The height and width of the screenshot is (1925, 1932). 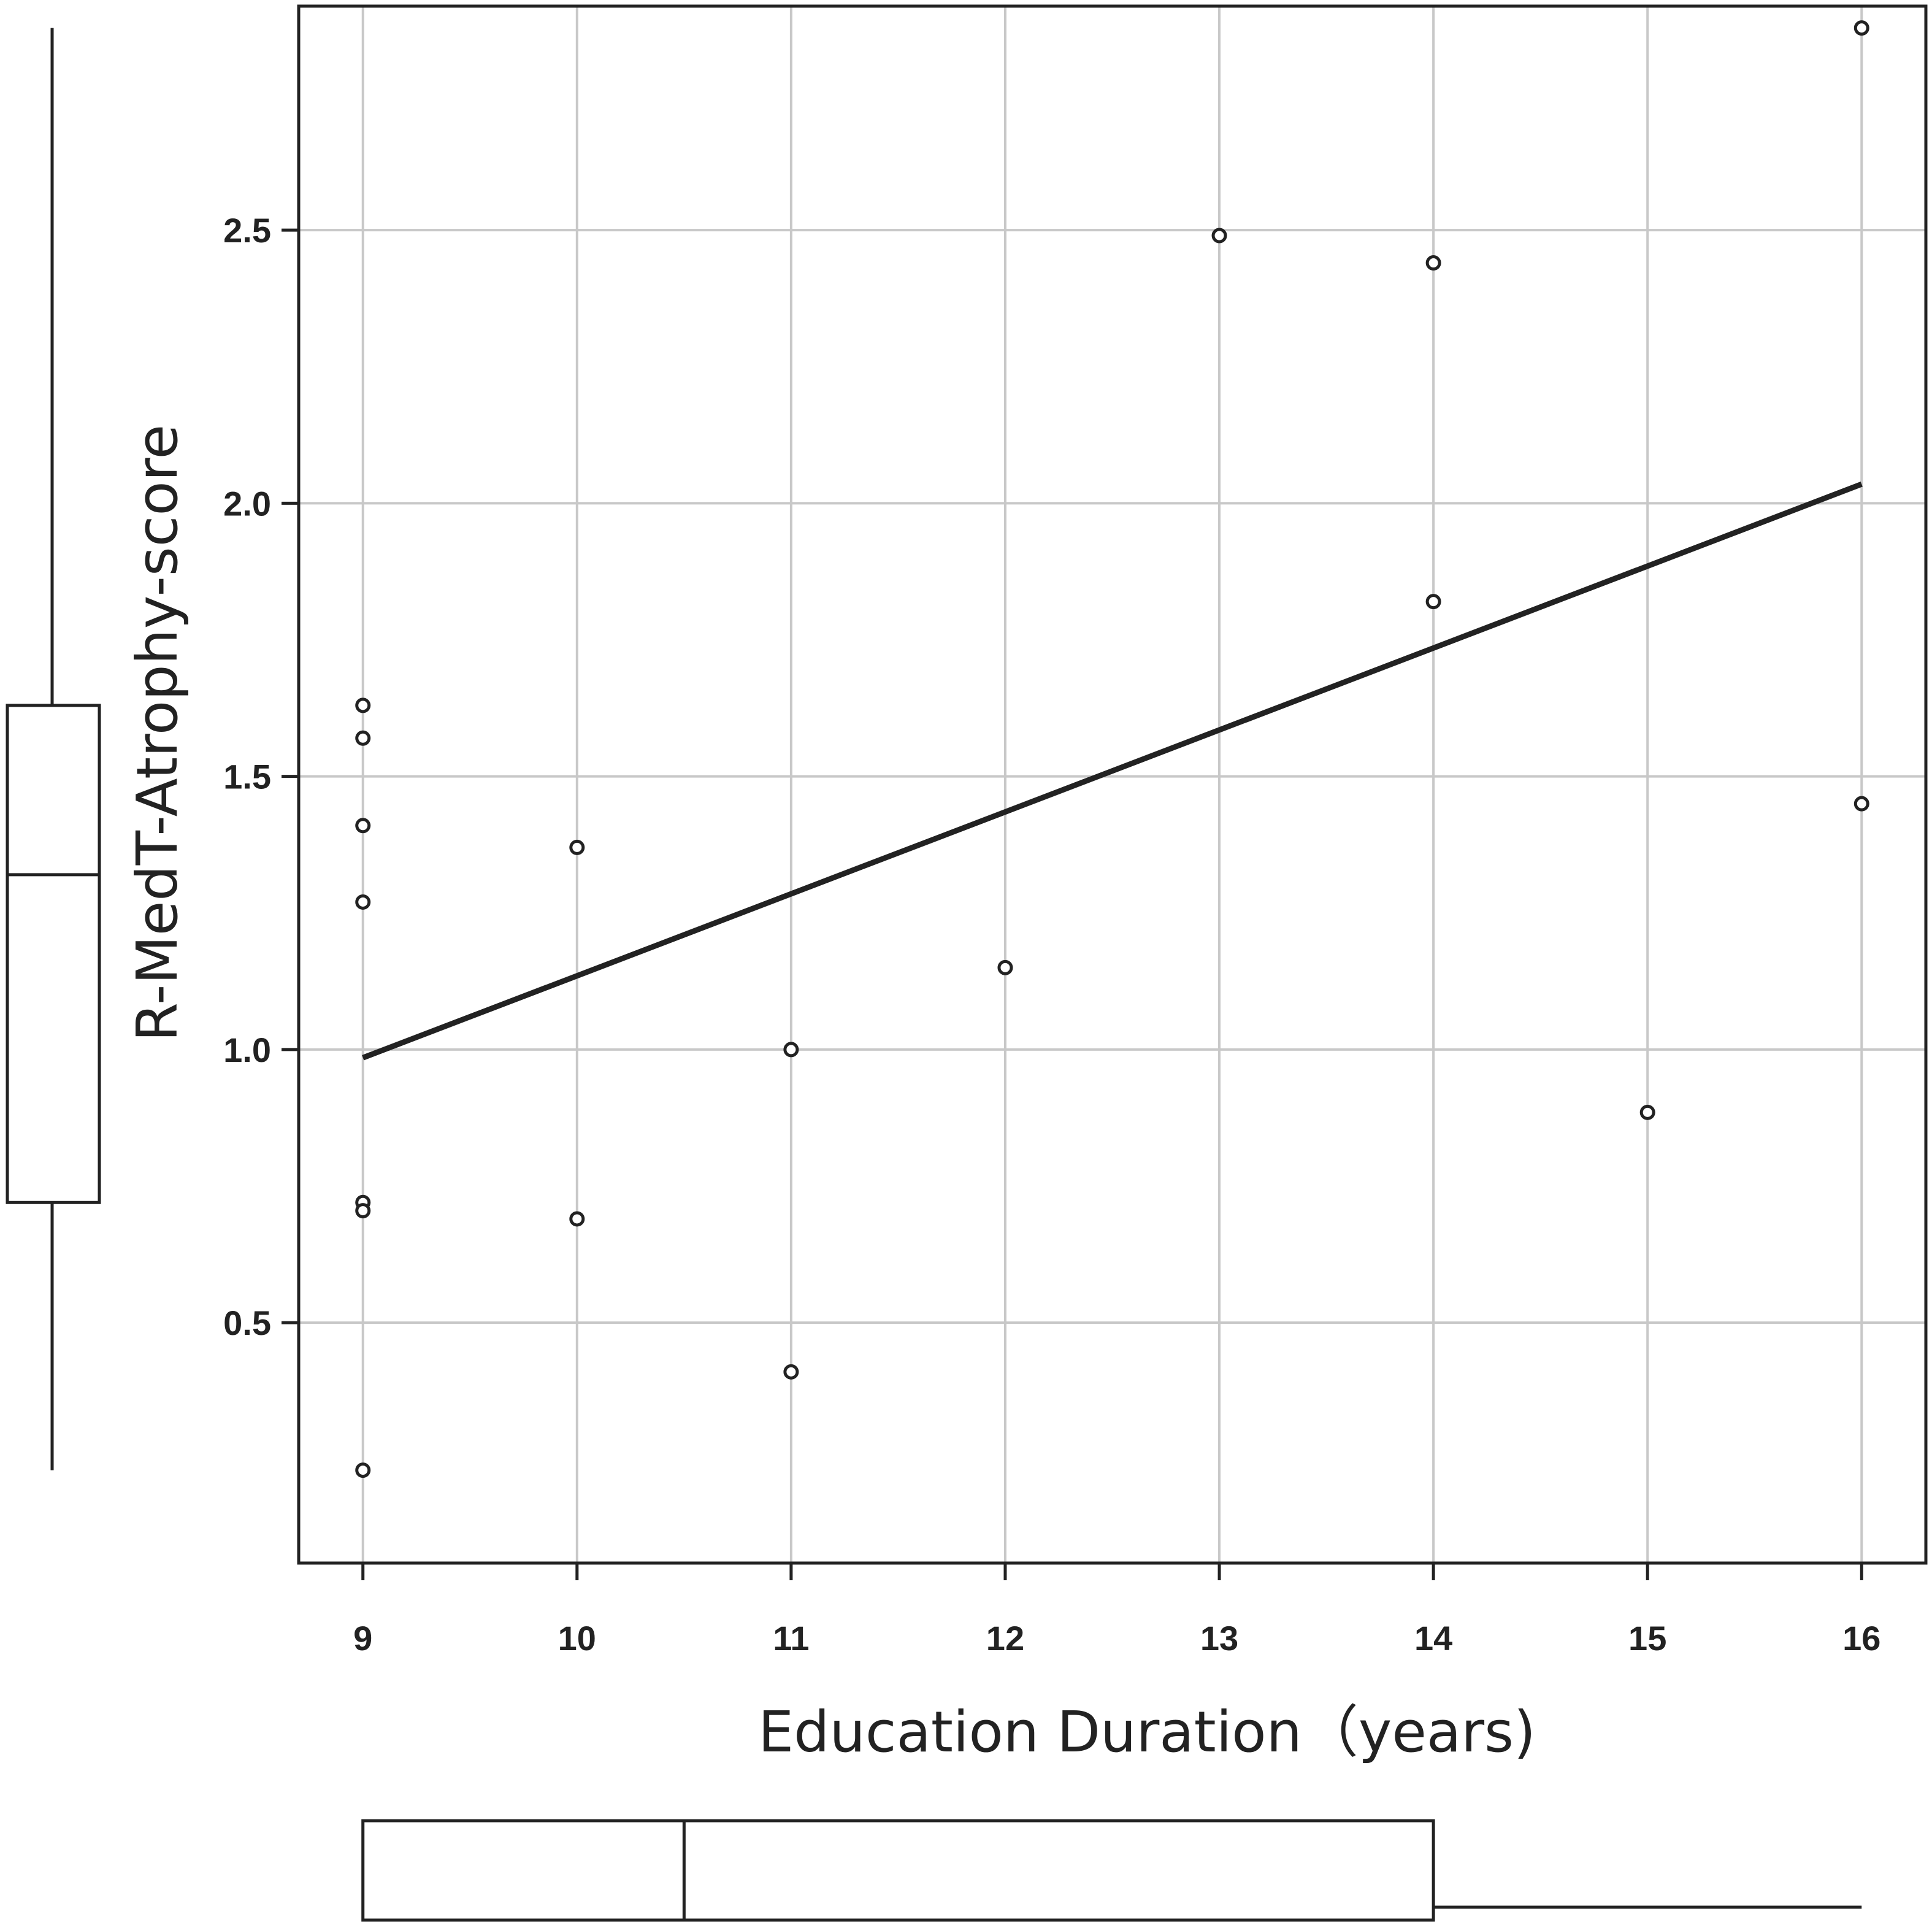 What do you see at coordinates (577, 1638) in the screenshot?
I see `x-tick-label: 10` at bounding box center [577, 1638].